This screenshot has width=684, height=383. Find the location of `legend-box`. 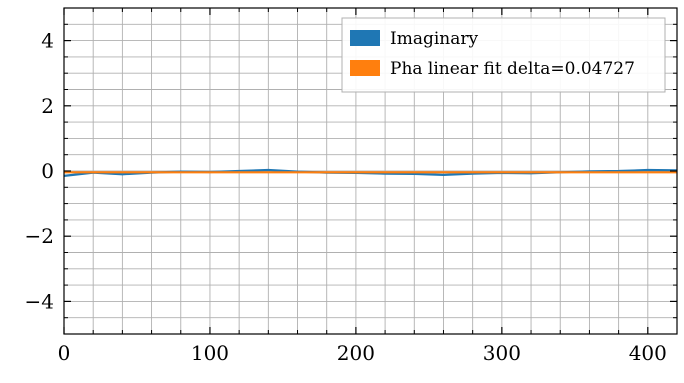

legend-box is located at coordinates (503, 55).